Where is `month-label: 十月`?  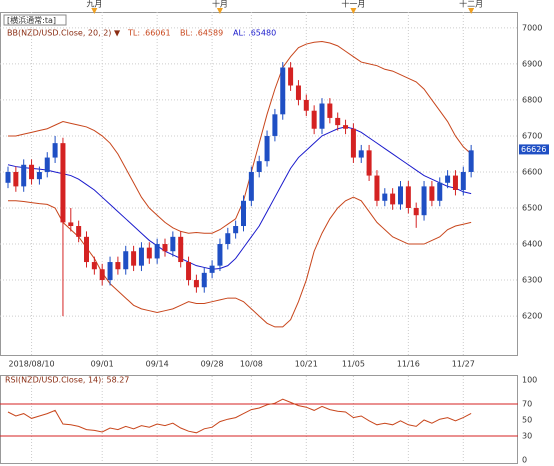 month-label: 十月 is located at coordinates (220, 4).